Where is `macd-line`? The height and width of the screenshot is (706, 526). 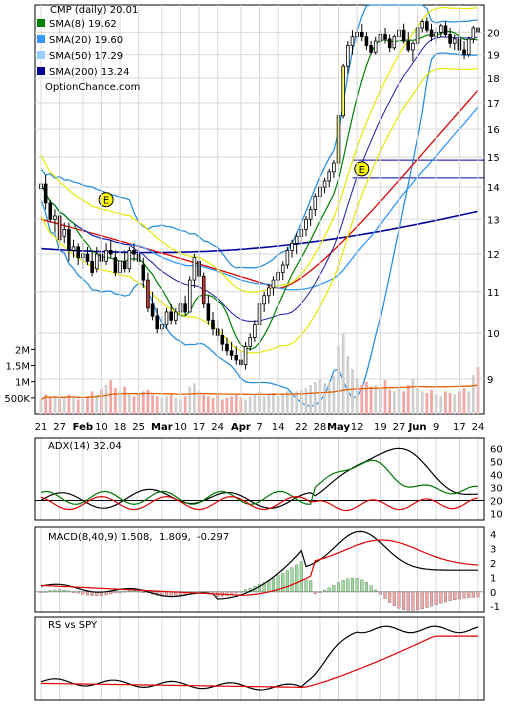
macd-line is located at coordinates (259, 565).